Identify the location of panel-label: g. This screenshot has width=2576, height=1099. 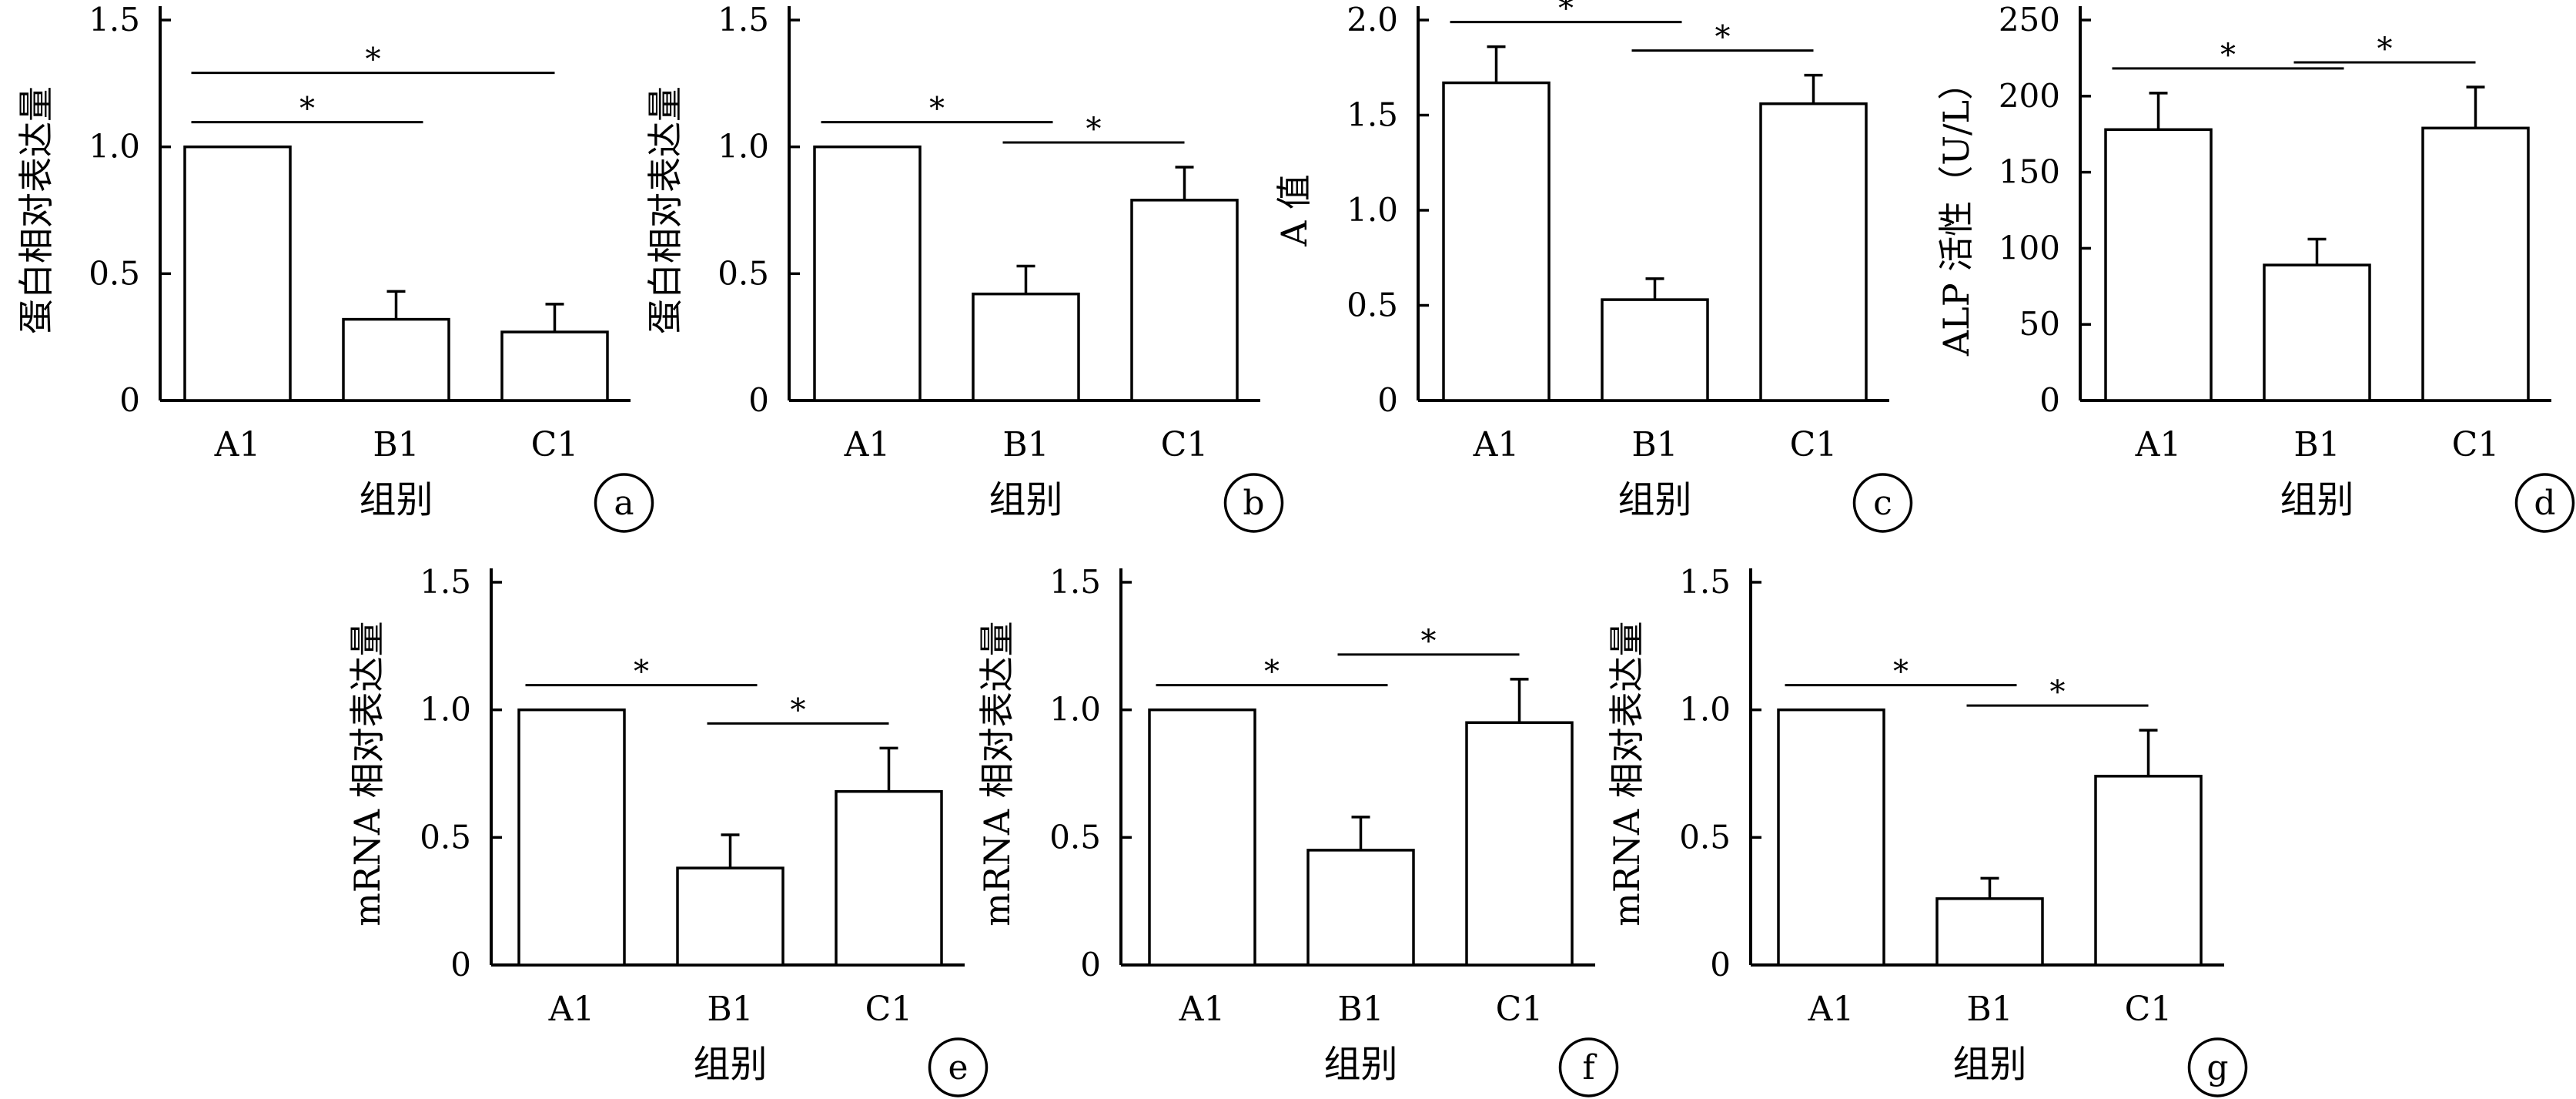
(2217, 1067).